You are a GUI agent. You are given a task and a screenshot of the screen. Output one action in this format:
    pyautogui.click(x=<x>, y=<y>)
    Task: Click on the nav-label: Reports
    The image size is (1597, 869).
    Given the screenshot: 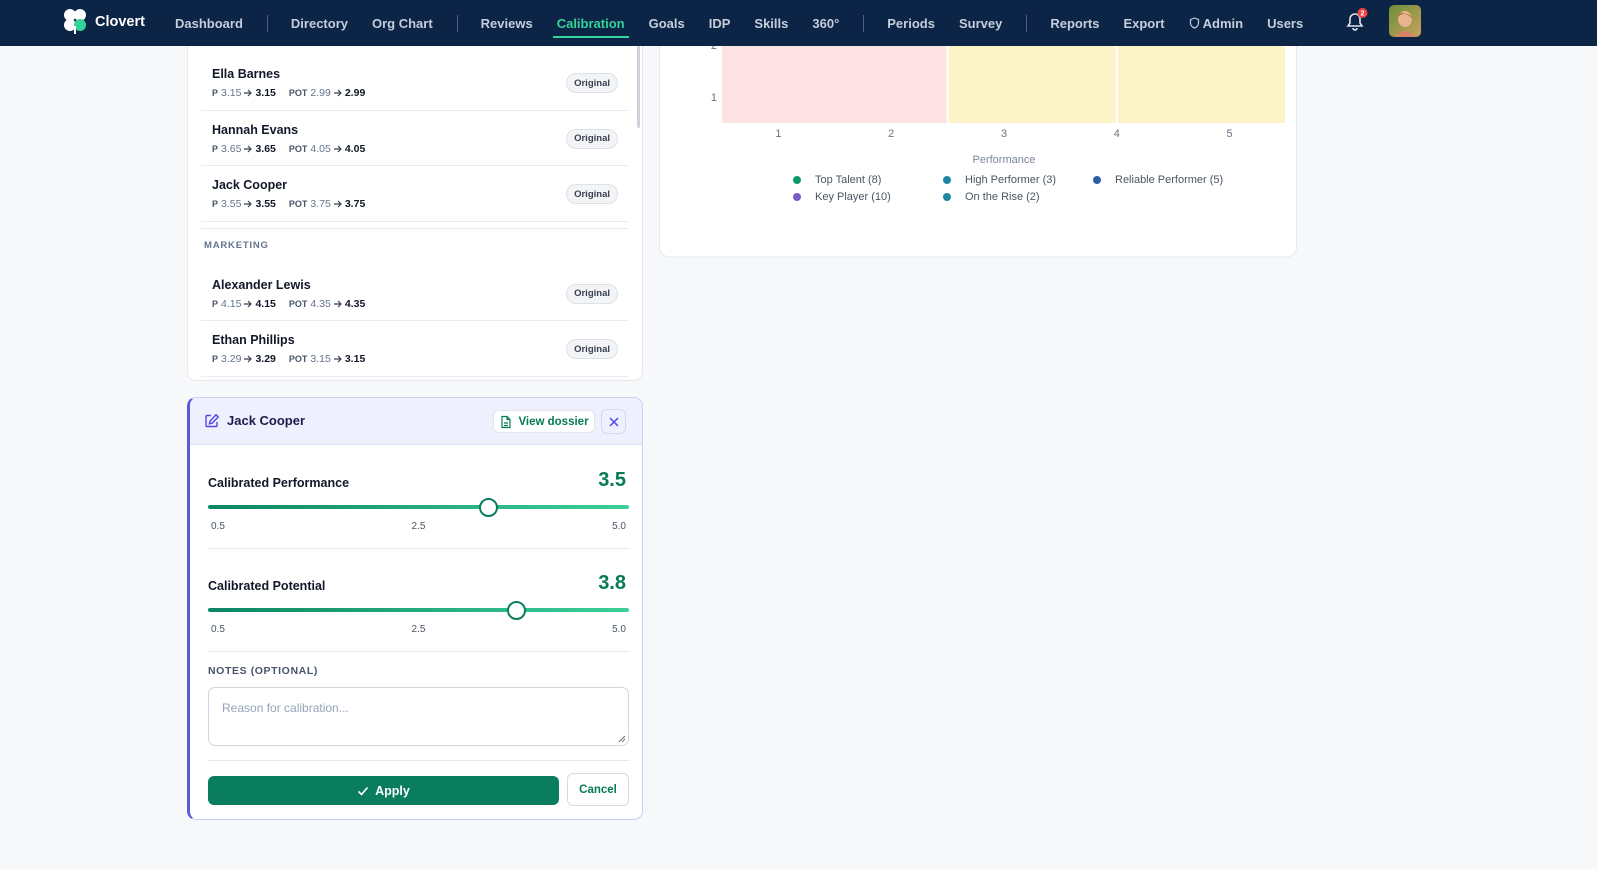 What is the action you would take?
    pyautogui.click(x=1075, y=23)
    